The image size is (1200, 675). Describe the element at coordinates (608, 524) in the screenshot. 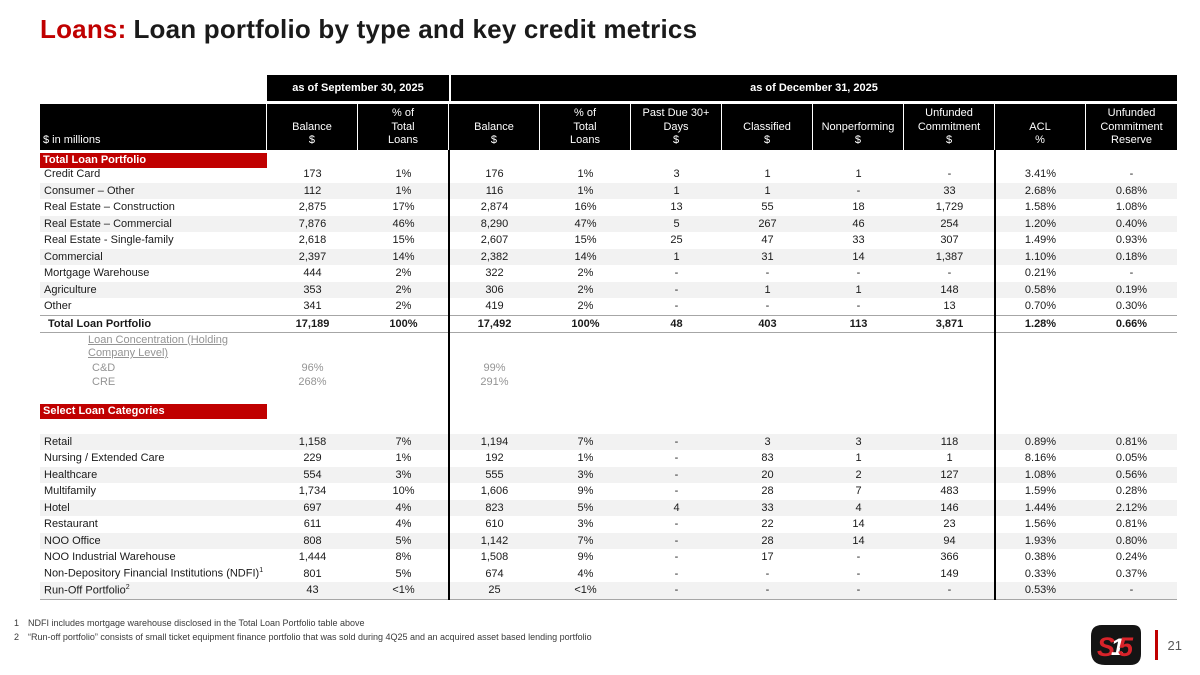

I see `table-row: Restaurant 611 4% 610 3% - 22 14 23 1.56% 0.81%` at that location.